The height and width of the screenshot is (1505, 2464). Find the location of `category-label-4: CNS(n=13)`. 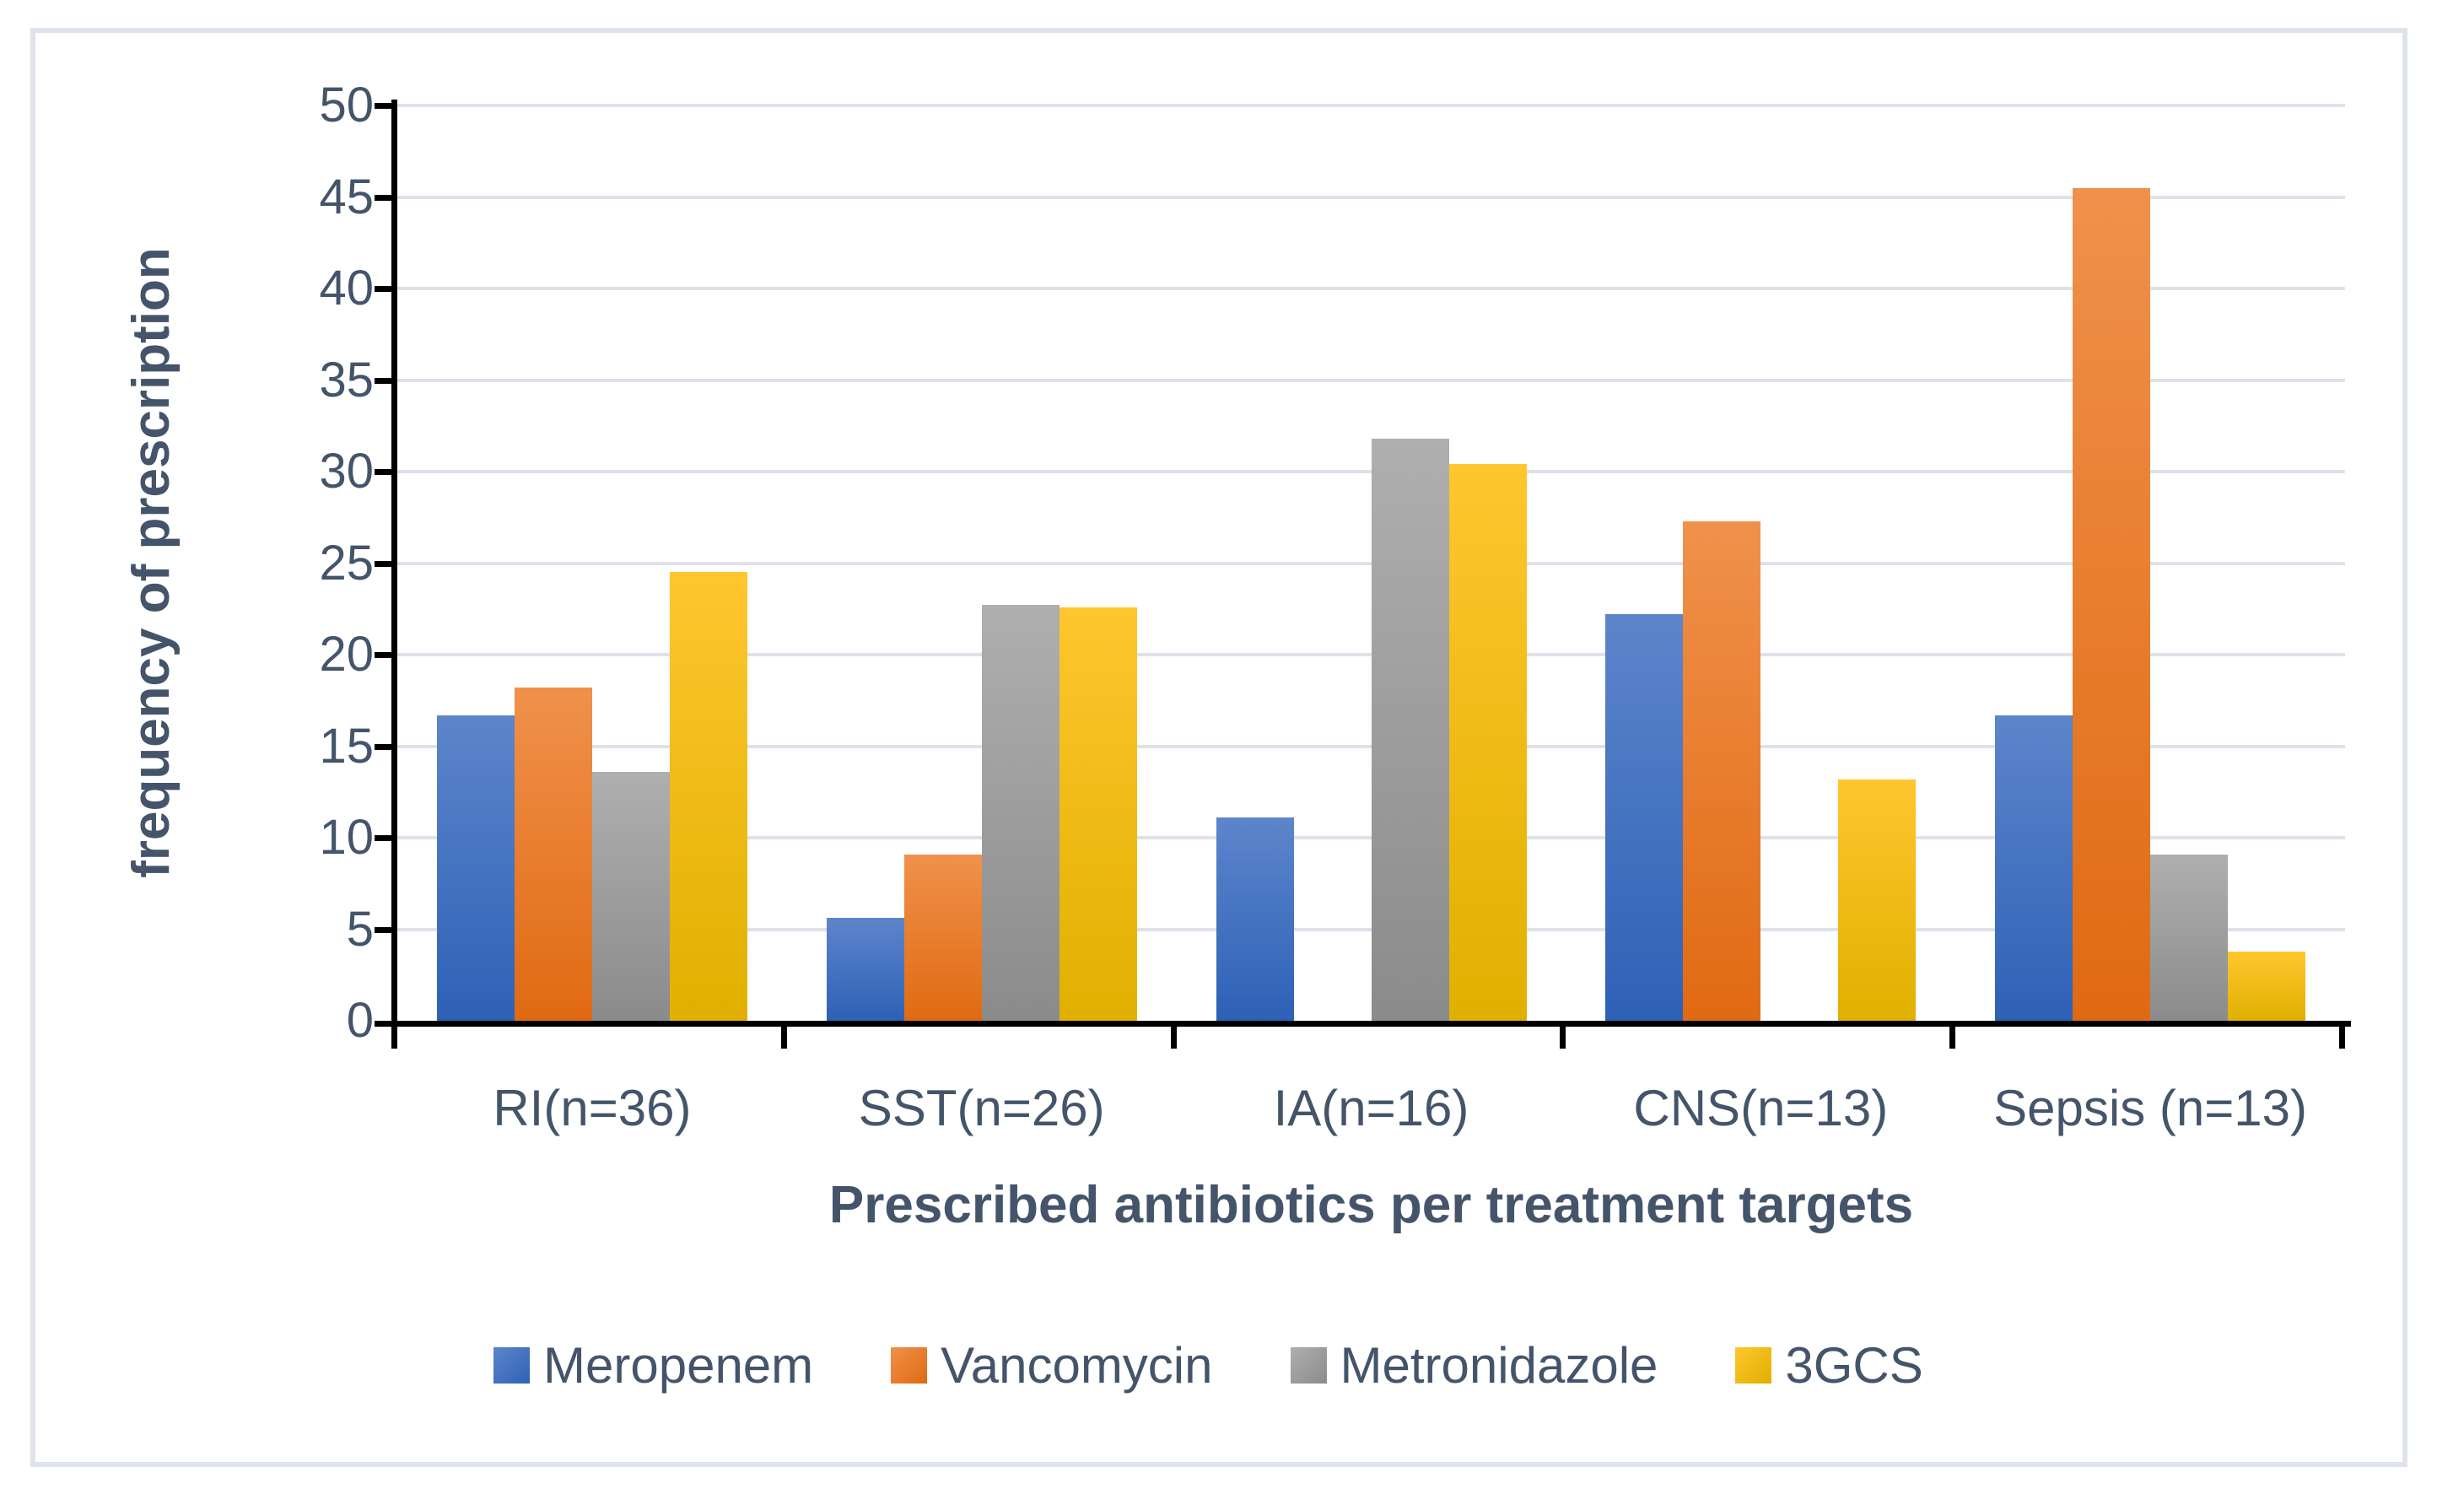

category-label-4: CNS(n=13) is located at coordinates (1761, 1108).